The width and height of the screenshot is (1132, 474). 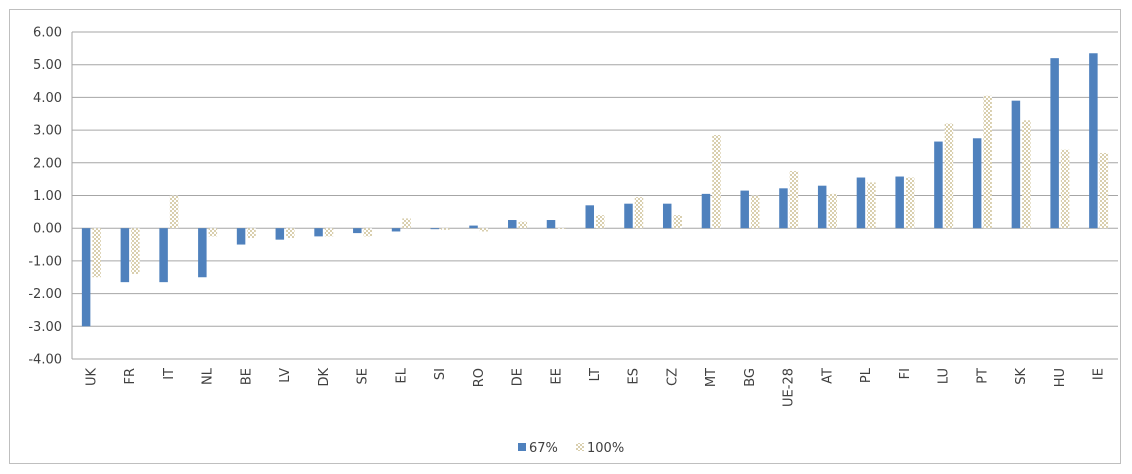 I want to click on x-category-label: BE, so click(x=246, y=376).